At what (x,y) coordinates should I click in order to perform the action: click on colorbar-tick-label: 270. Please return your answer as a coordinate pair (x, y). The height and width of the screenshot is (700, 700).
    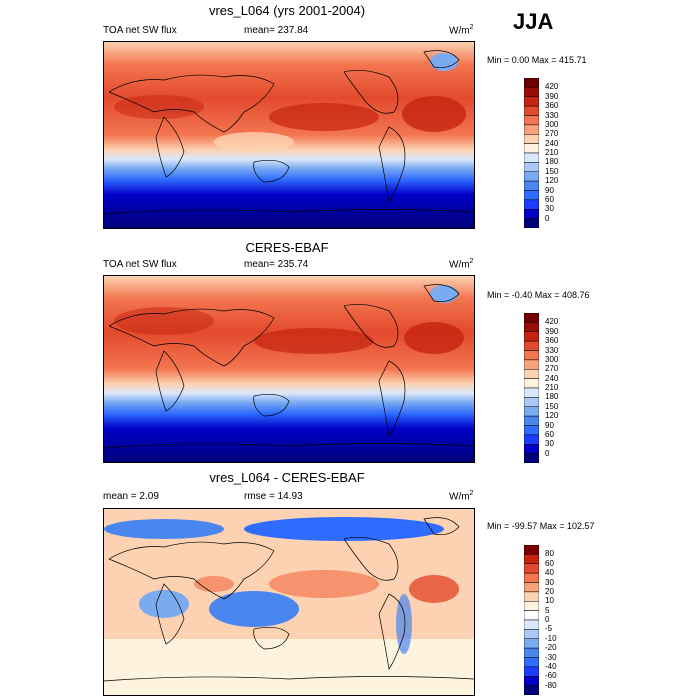
    Looking at the image, I should click on (552, 369).